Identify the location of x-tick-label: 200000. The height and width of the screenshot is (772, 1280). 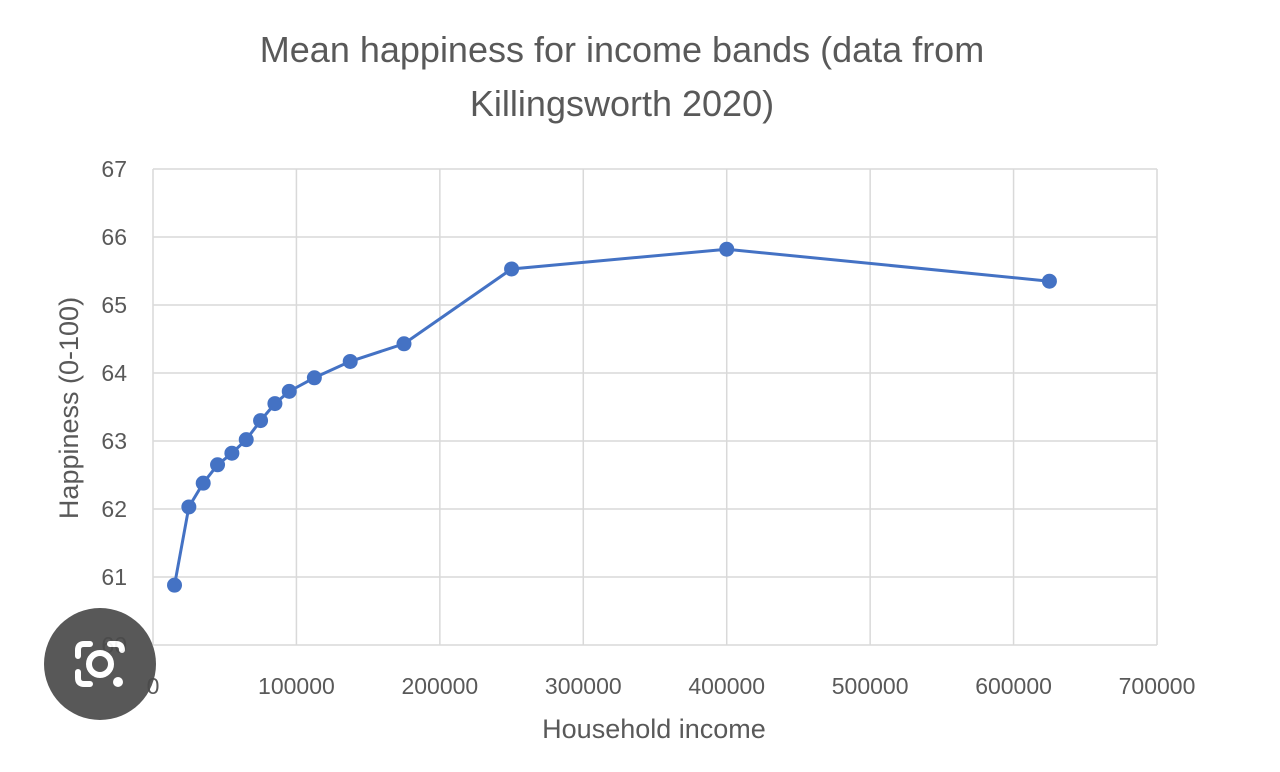
(439, 686).